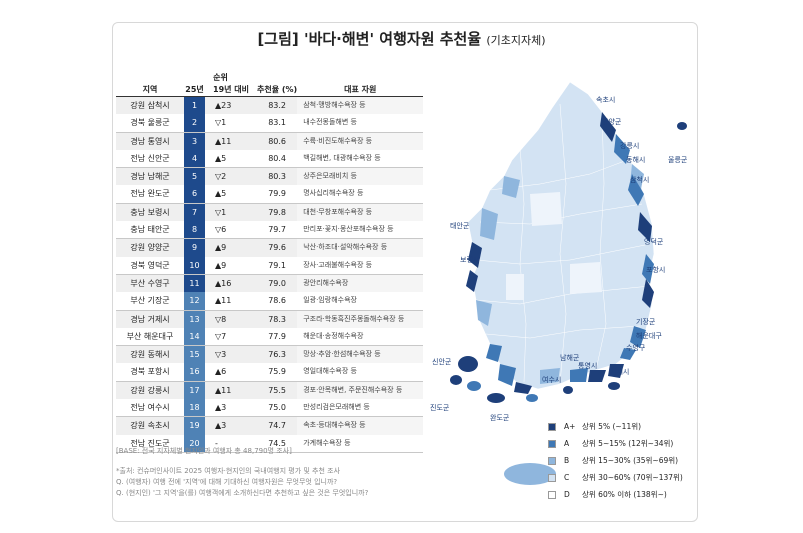 This screenshot has height=533, width=803. What do you see at coordinates (277, 230) in the screenshot?
I see `rate-cell: 79.7` at bounding box center [277, 230].